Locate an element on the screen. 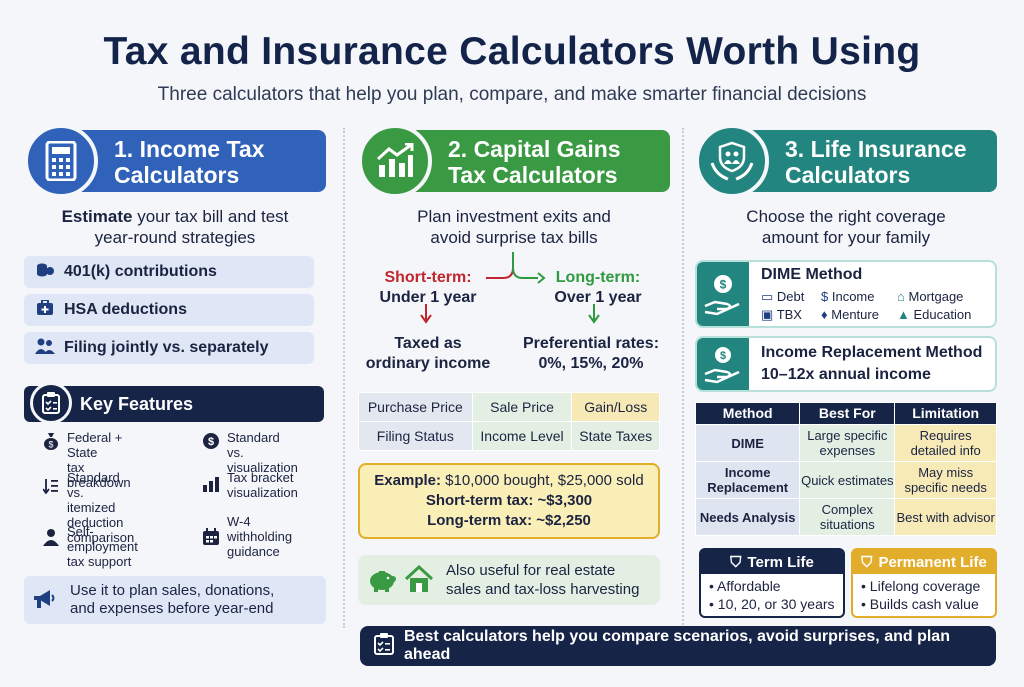 This screenshot has height=687, width=1024. checklist-icon is located at coordinates (384, 646).